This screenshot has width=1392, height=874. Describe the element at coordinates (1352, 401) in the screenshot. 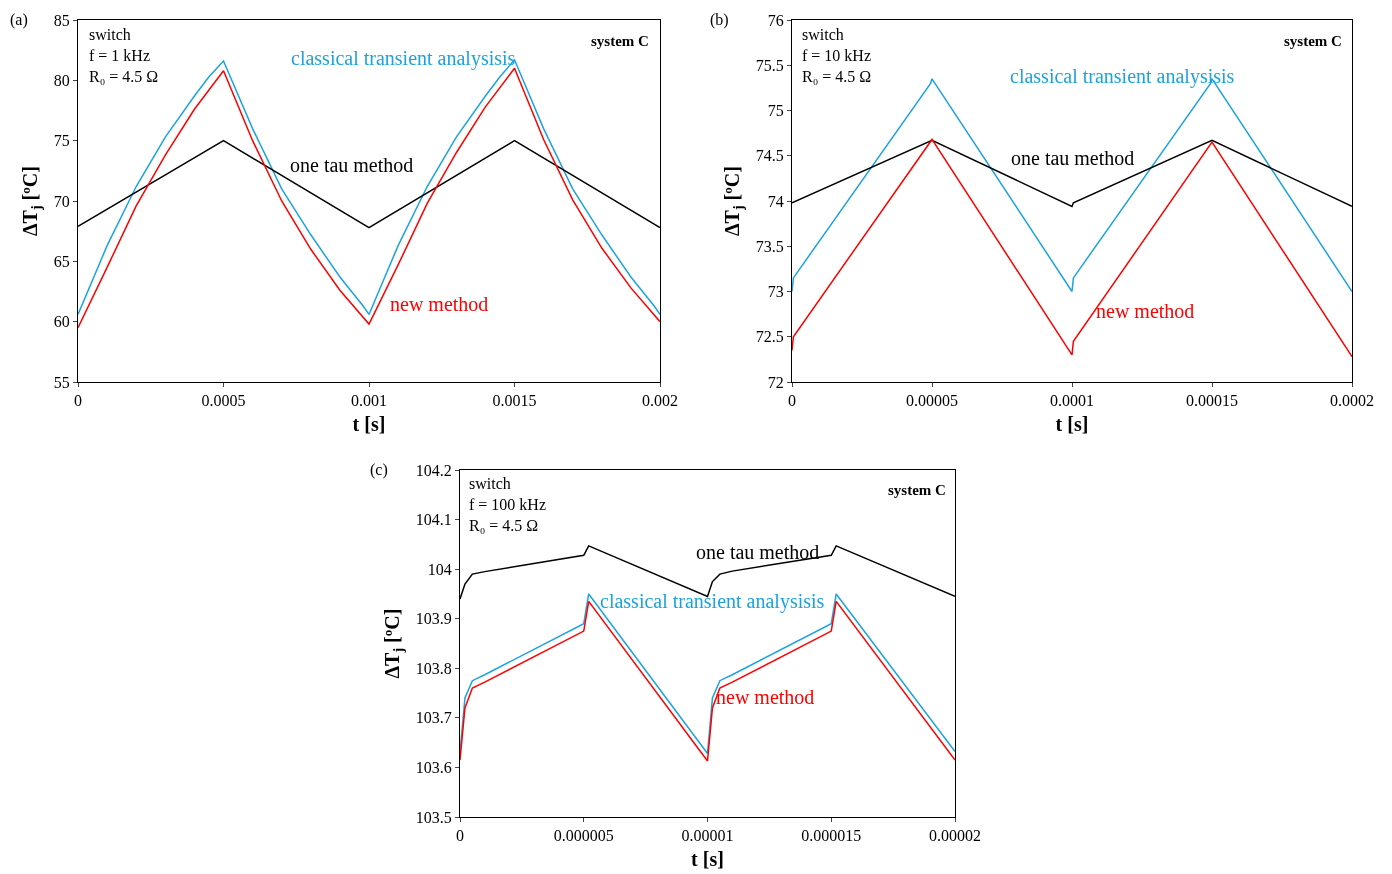

I see `x-tick-label: 0.0002` at that location.